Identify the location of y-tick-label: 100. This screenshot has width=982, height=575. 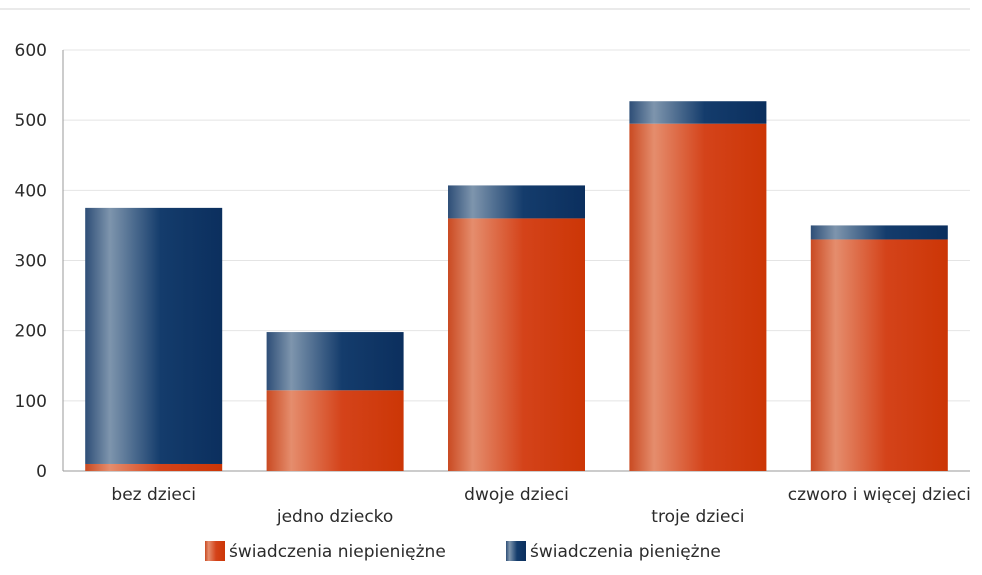
(31, 402).